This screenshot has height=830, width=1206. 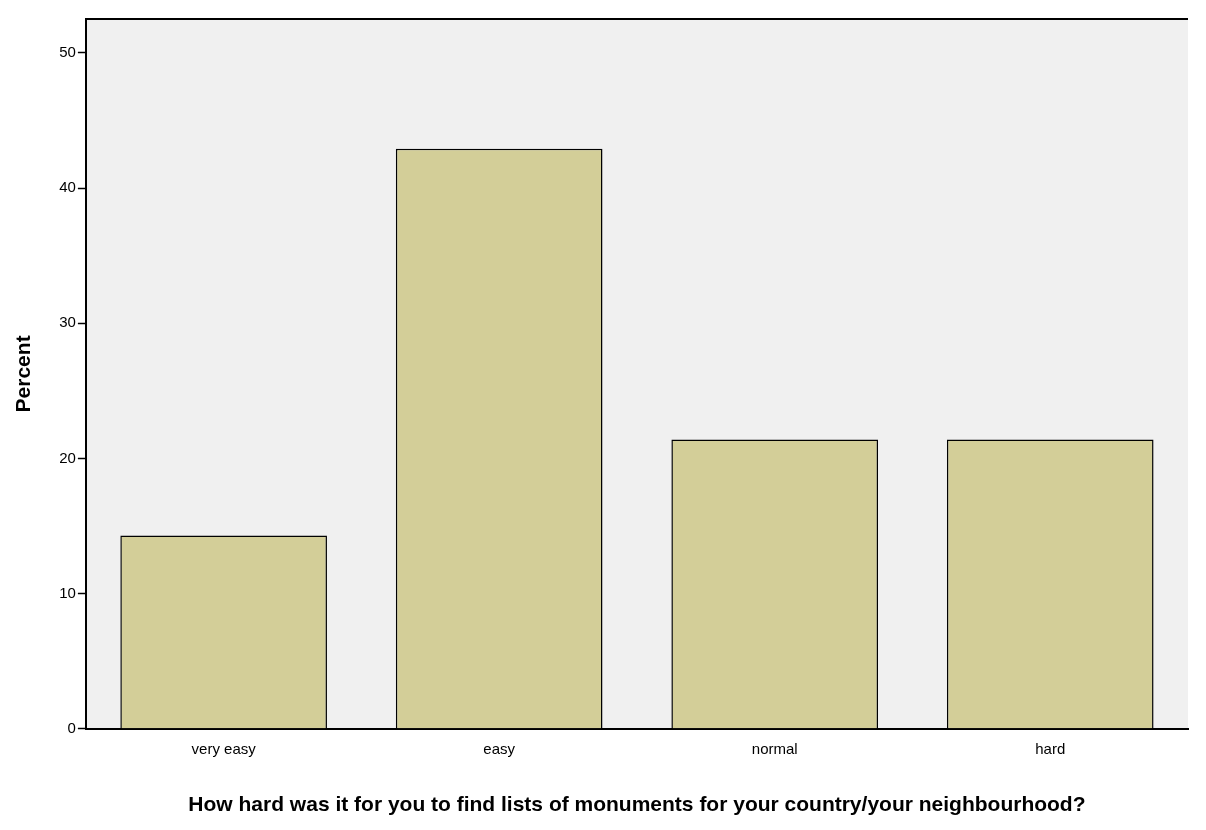 What do you see at coordinates (637, 804) in the screenshot?
I see `x-axis-title: How hard was it for you to find lists of monuments for your country/your neighbourhood?` at bounding box center [637, 804].